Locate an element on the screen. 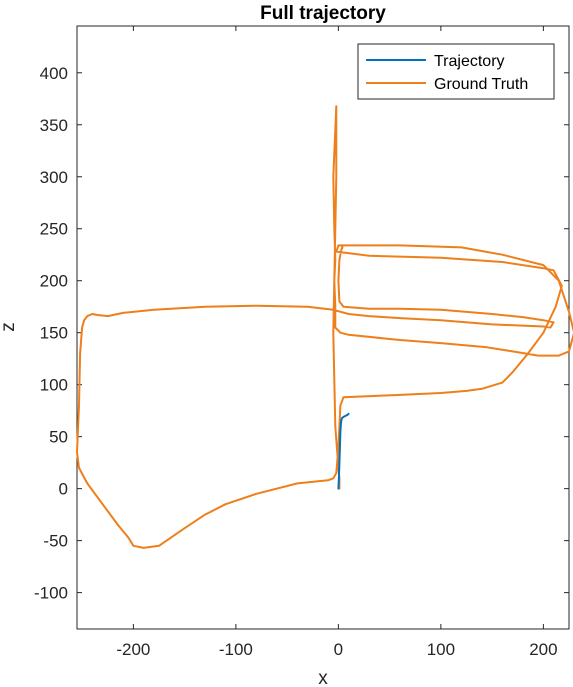 Image resolution: width=573 pixels, height=687 pixels. y-axis-label: z is located at coordinates (9, 327).